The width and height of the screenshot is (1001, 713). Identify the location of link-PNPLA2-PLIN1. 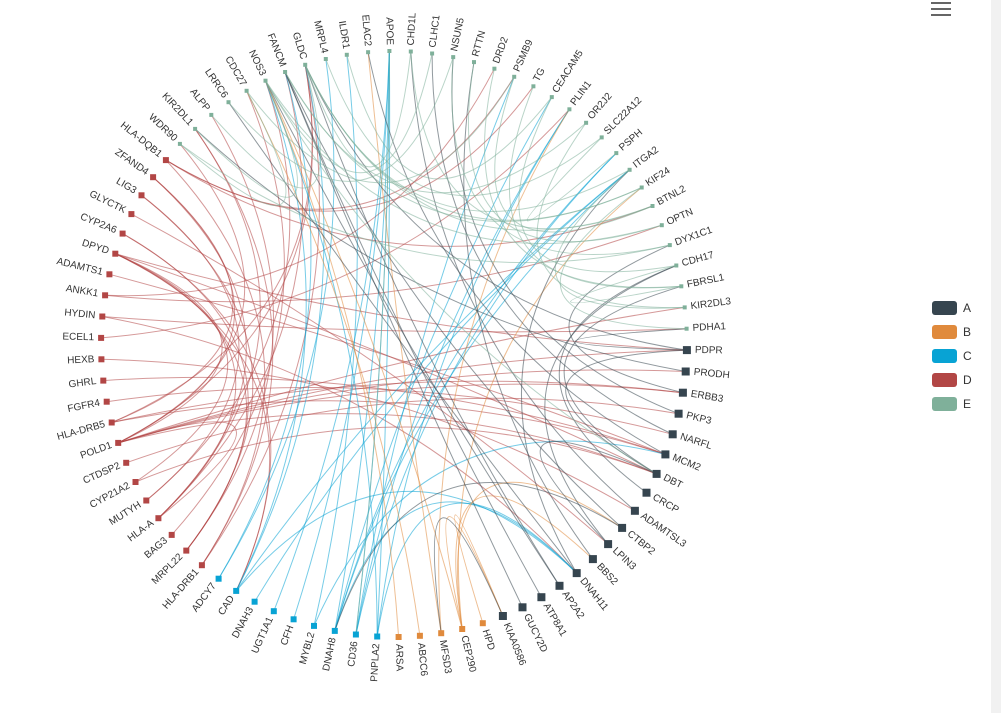
(473, 373).